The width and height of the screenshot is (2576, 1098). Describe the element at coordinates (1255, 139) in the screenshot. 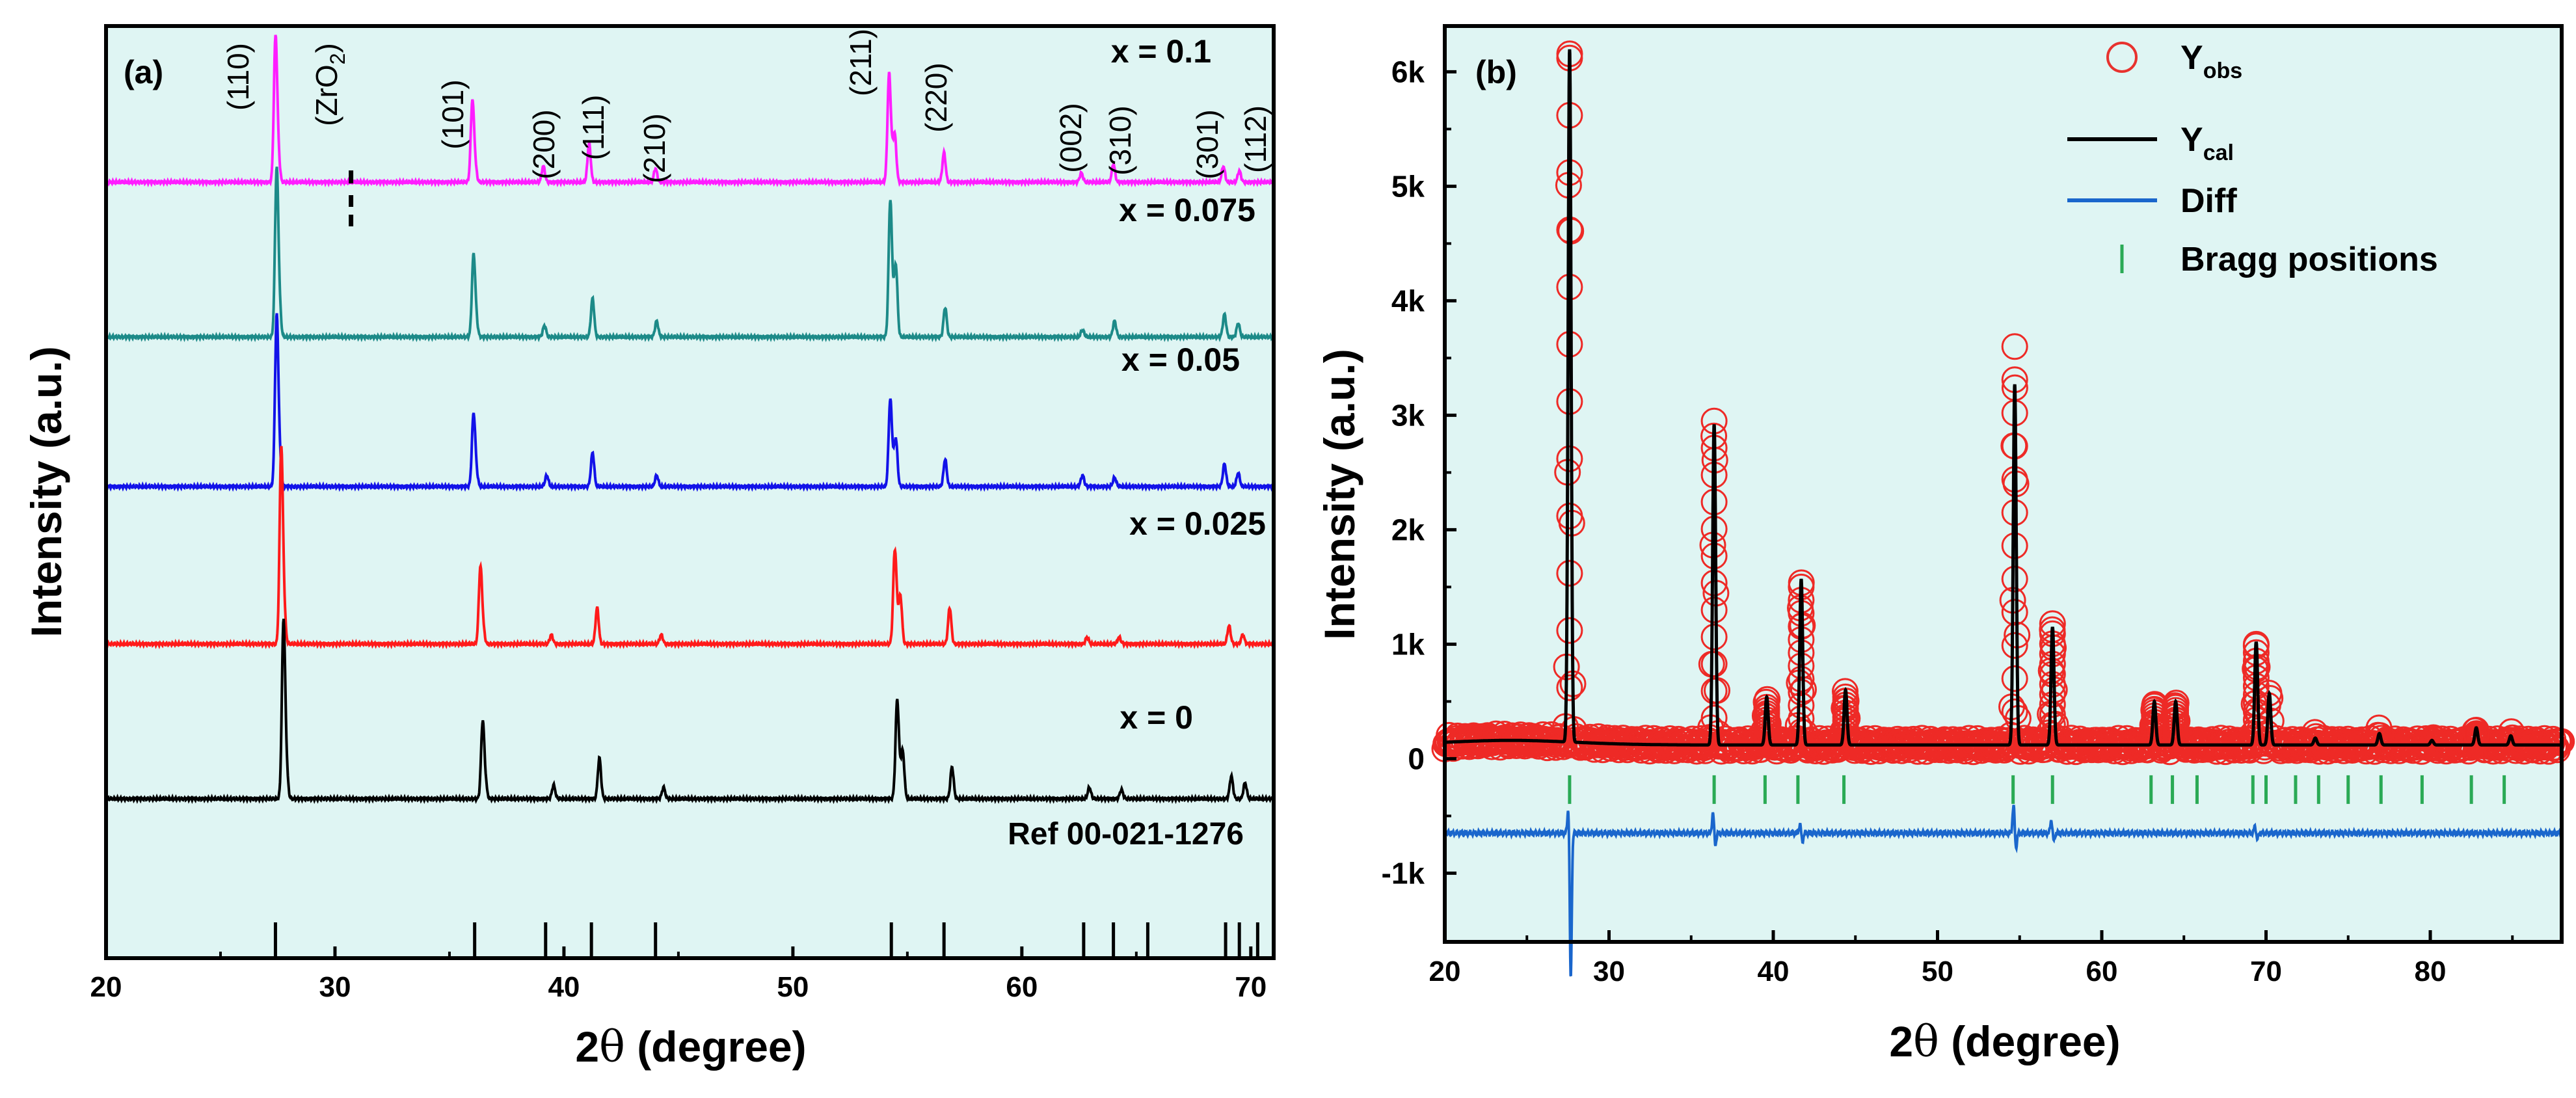

I see `peak-label: (112)` at that location.